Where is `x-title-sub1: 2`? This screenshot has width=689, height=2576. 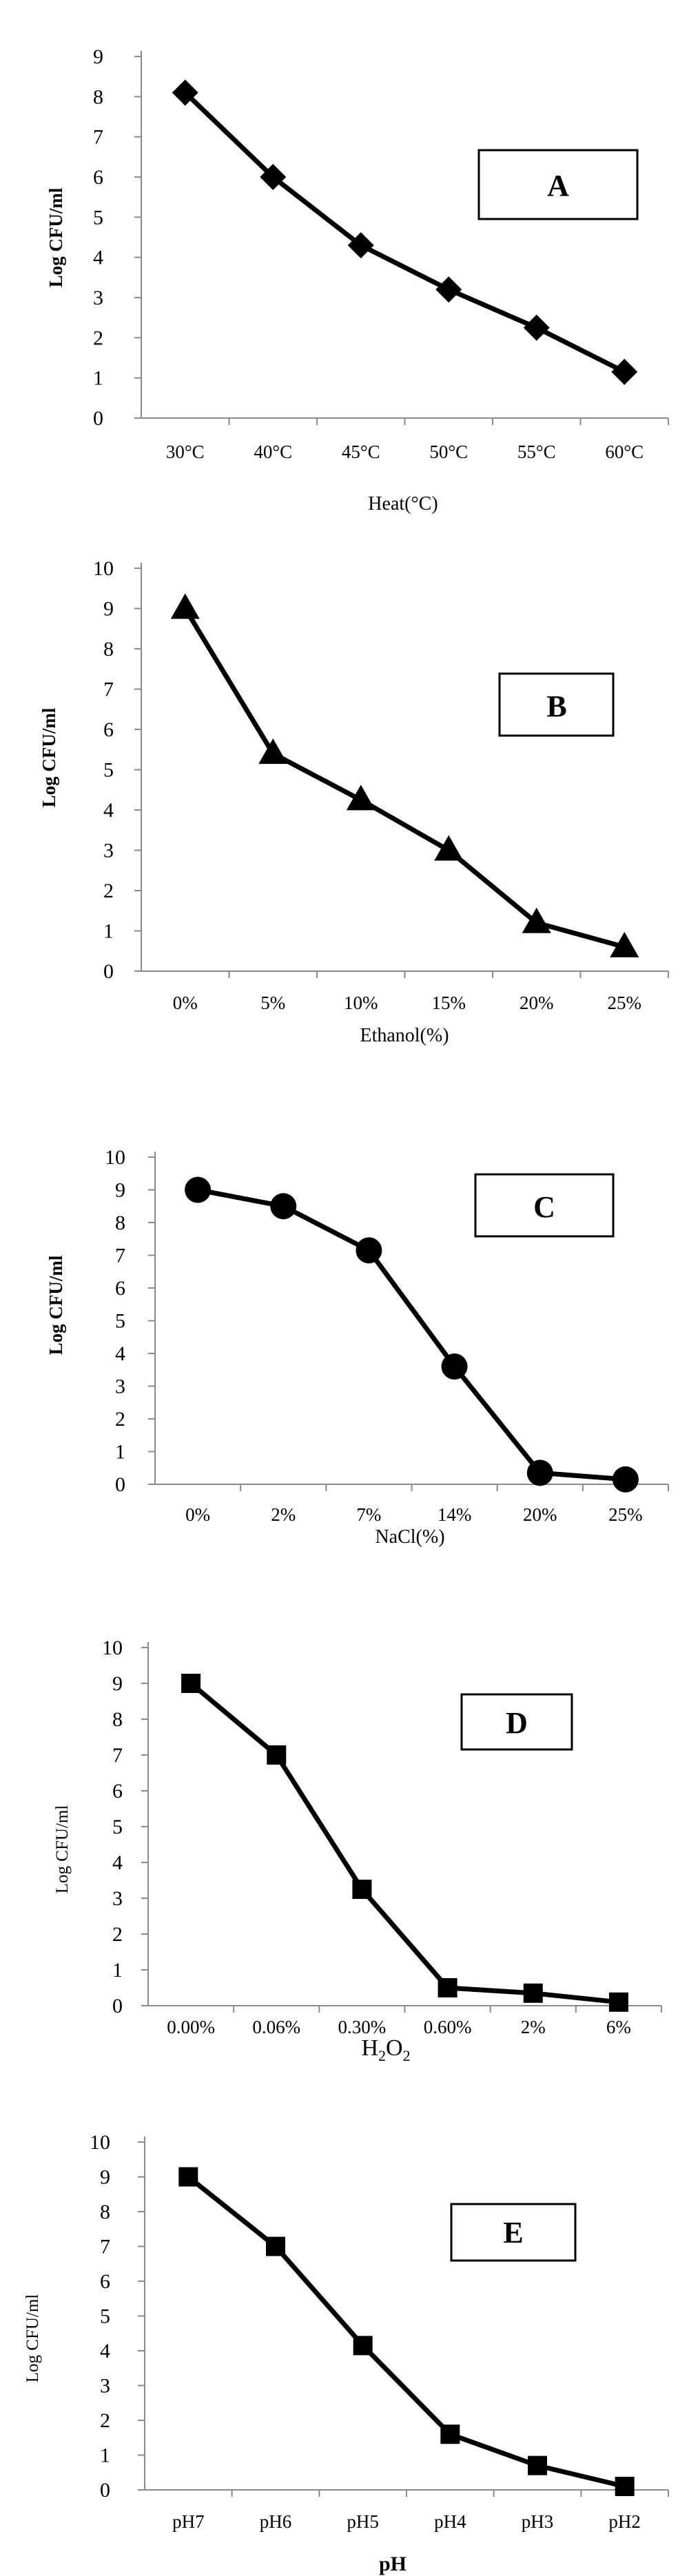 x-title-sub1: 2 is located at coordinates (382, 2055).